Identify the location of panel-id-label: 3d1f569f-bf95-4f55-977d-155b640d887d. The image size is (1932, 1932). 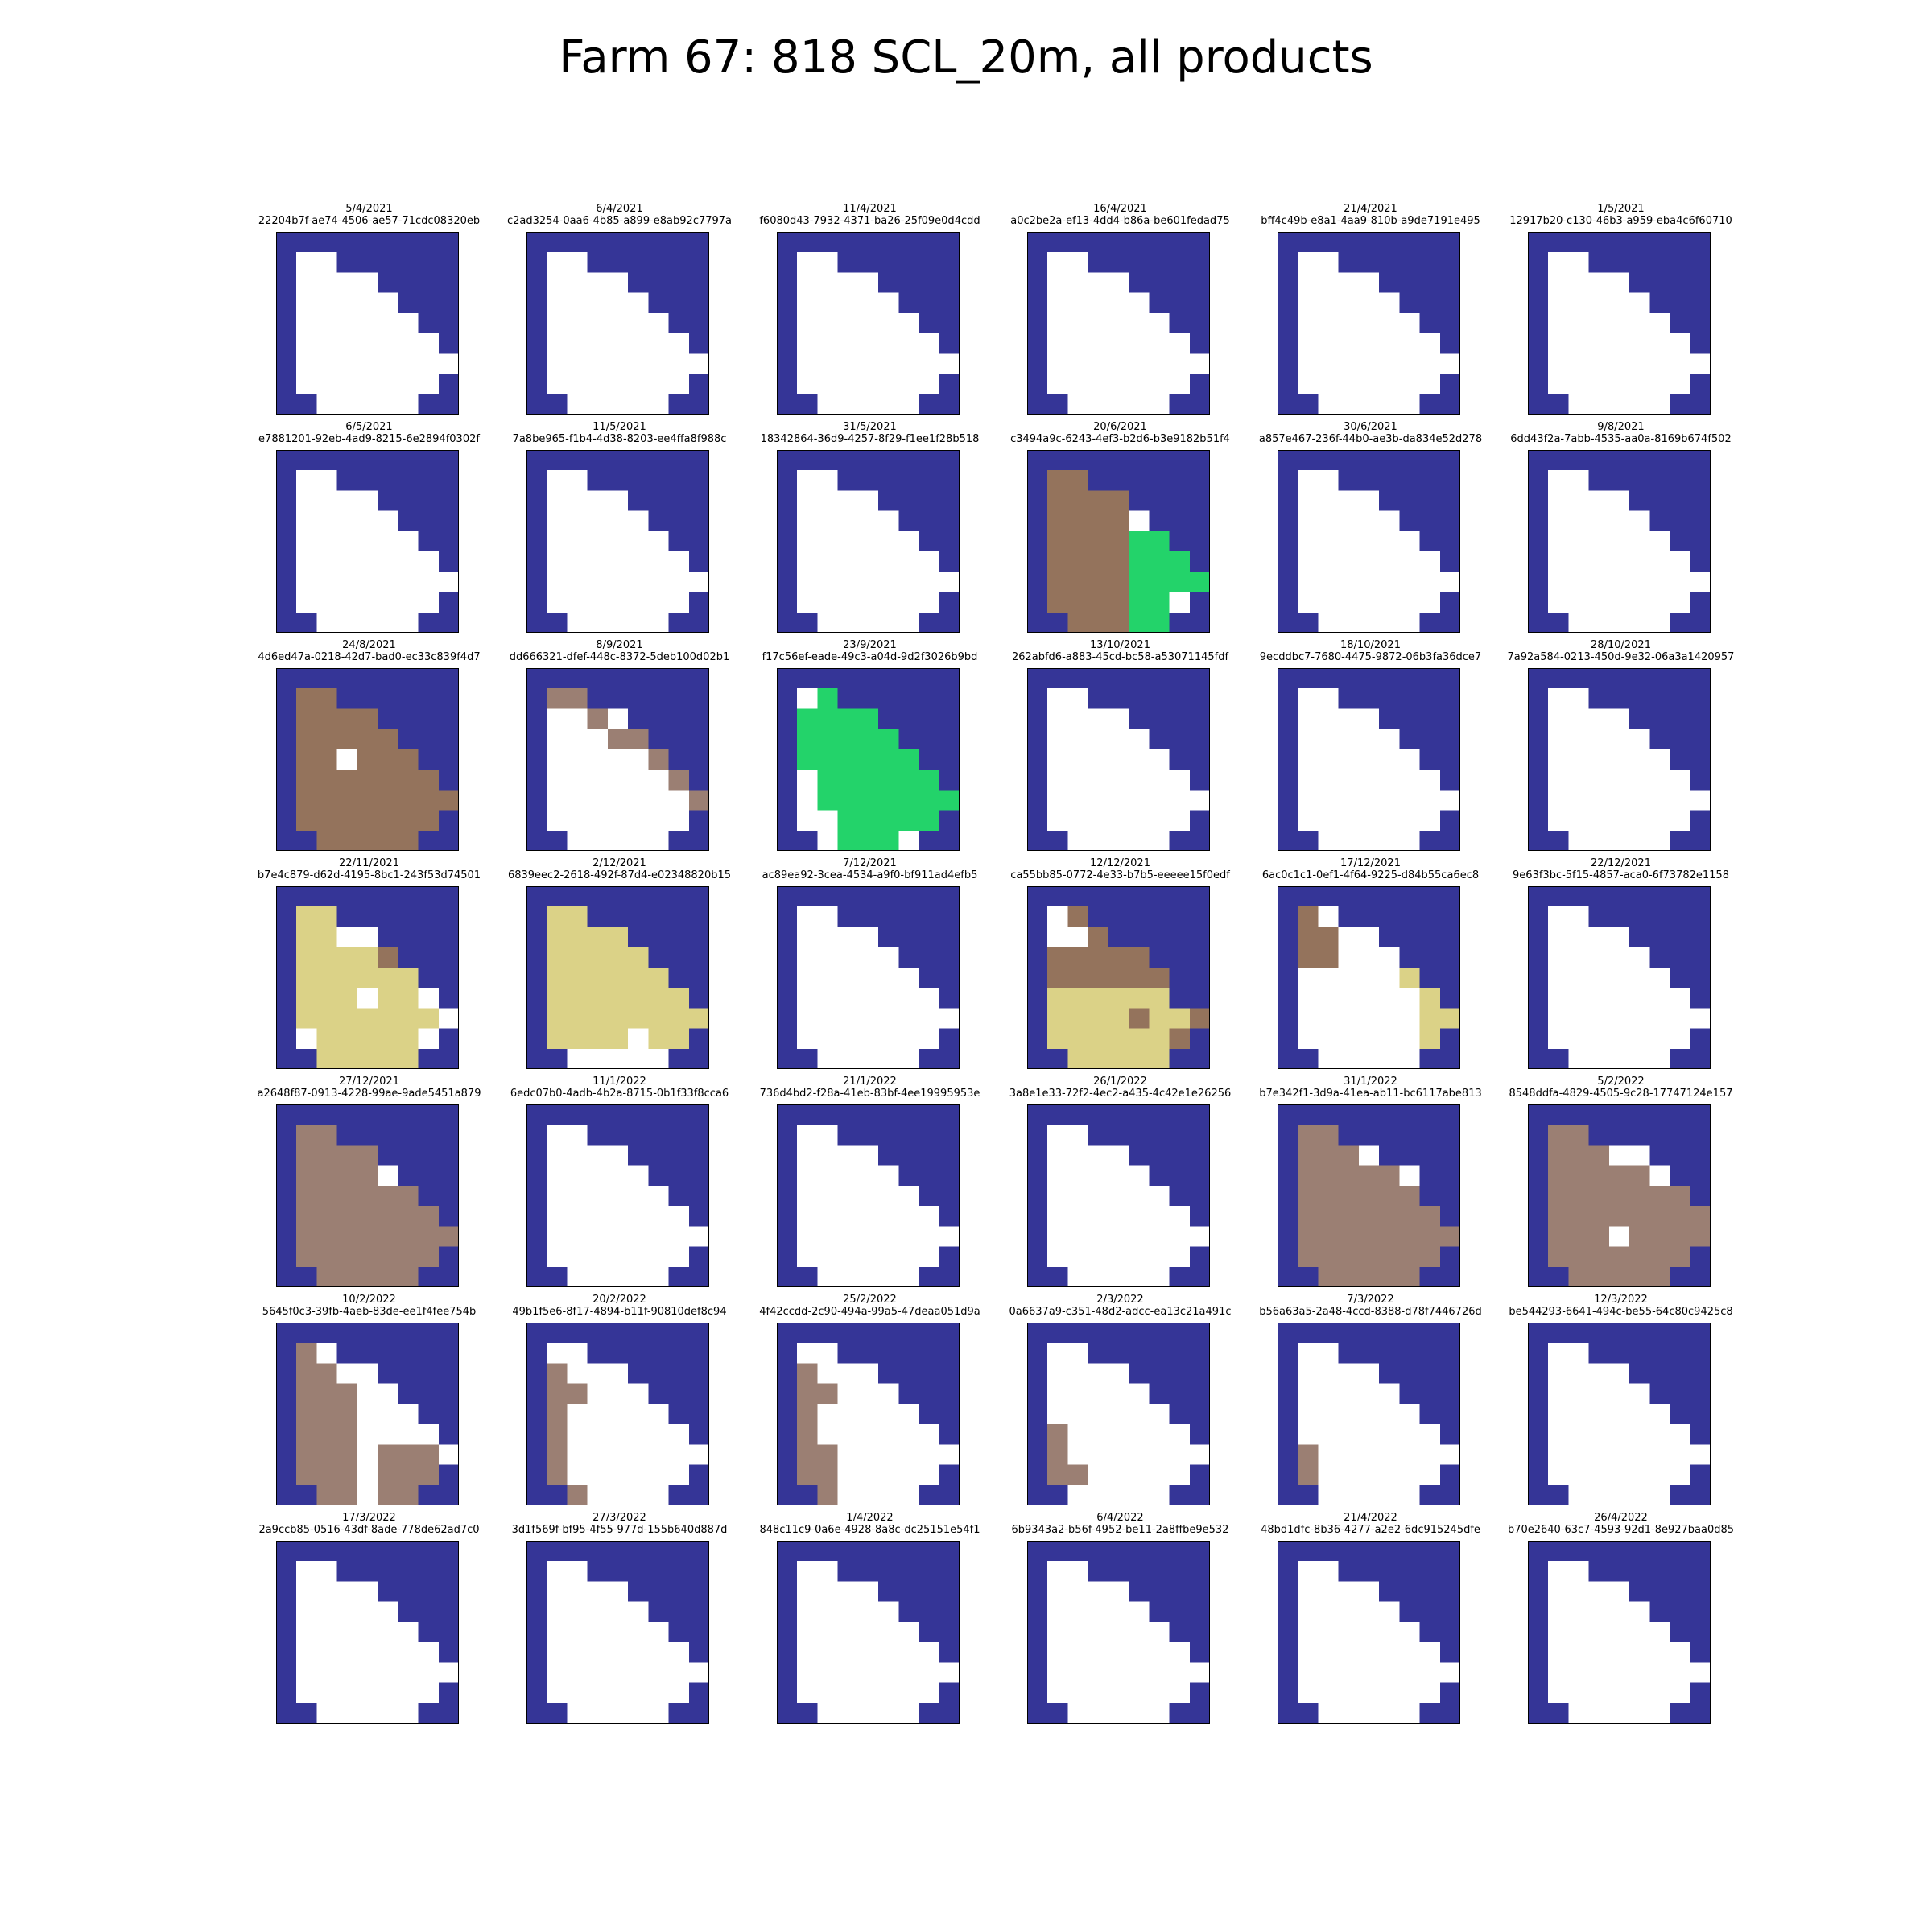
(619, 1530).